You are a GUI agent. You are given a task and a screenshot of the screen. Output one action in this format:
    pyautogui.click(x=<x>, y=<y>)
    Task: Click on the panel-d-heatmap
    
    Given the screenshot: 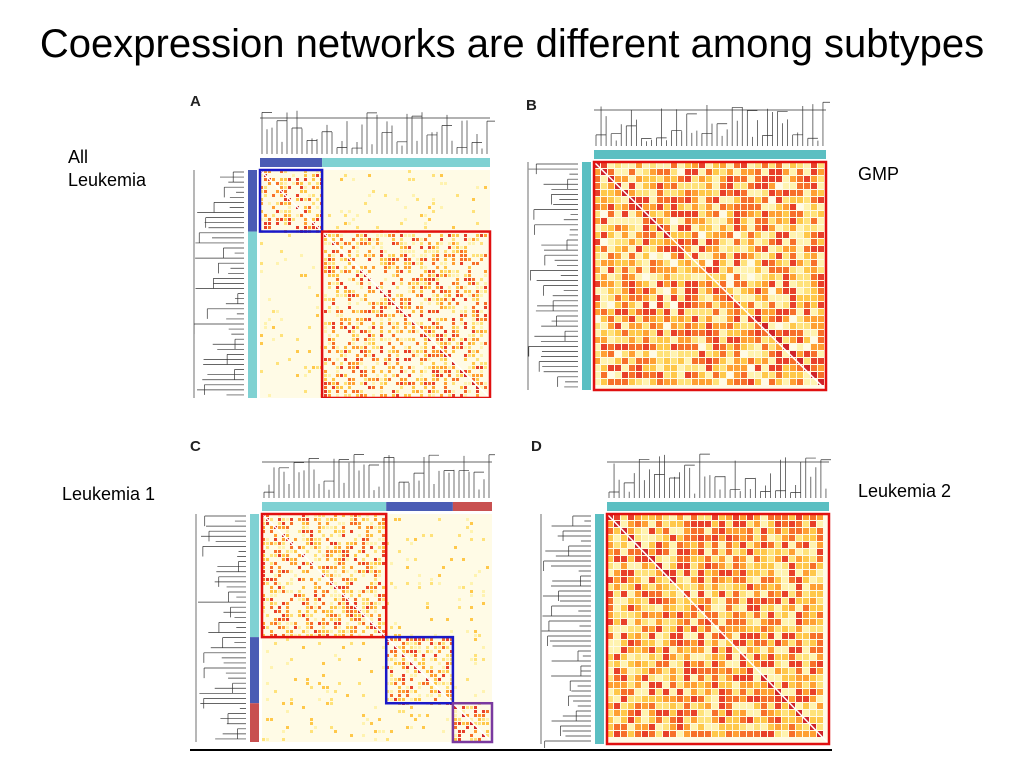 What is the action you would take?
    pyautogui.click(x=682, y=594)
    